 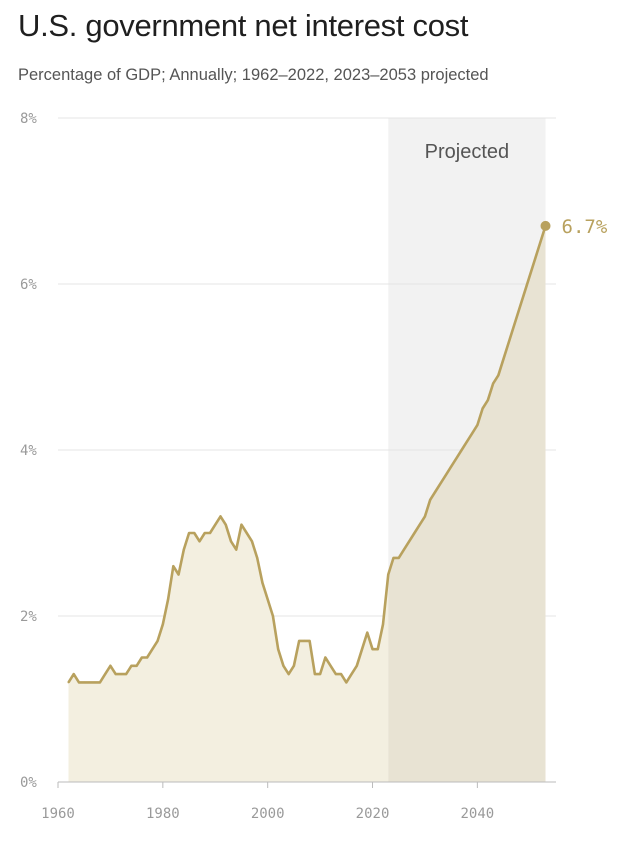 What do you see at coordinates (268, 814) in the screenshot?
I see `x-tick-label: 2000` at bounding box center [268, 814].